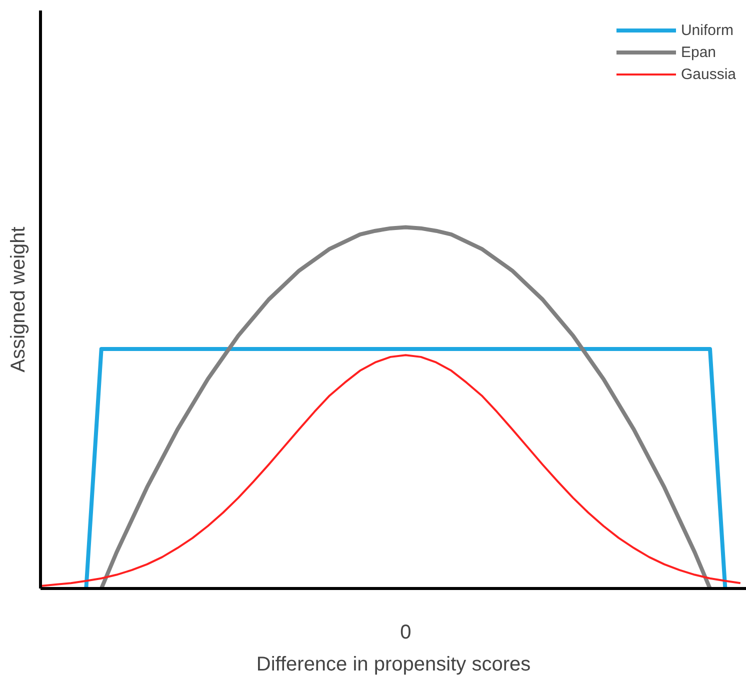 This screenshot has width=746, height=678. What do you see at coordinates (707, 30) in the screenshot?
I see `legend-label: Uniform` at bounding box center [707, 30].